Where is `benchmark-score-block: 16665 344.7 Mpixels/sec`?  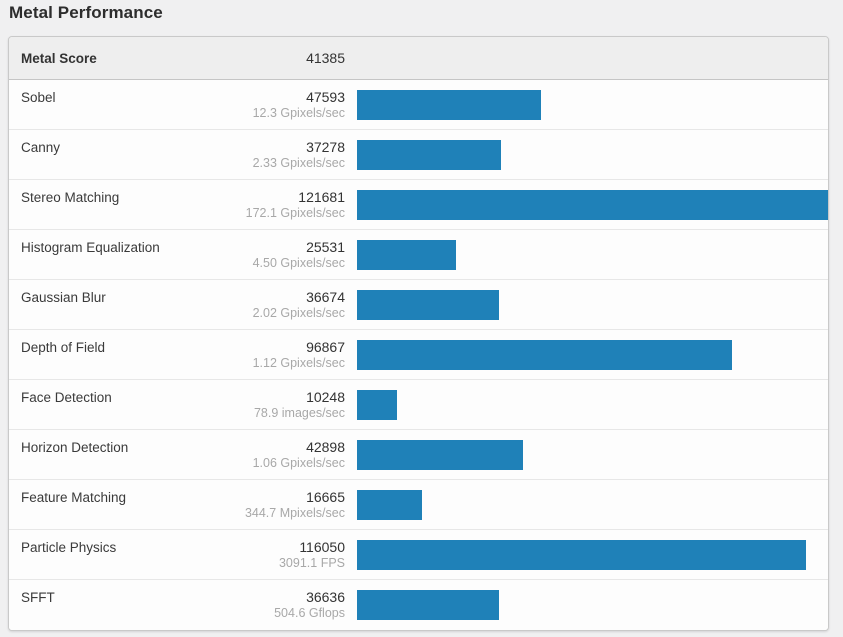 benchmark-score-block: 16665 344.7 Mpixels/sec is located at coordinates (275, 505).